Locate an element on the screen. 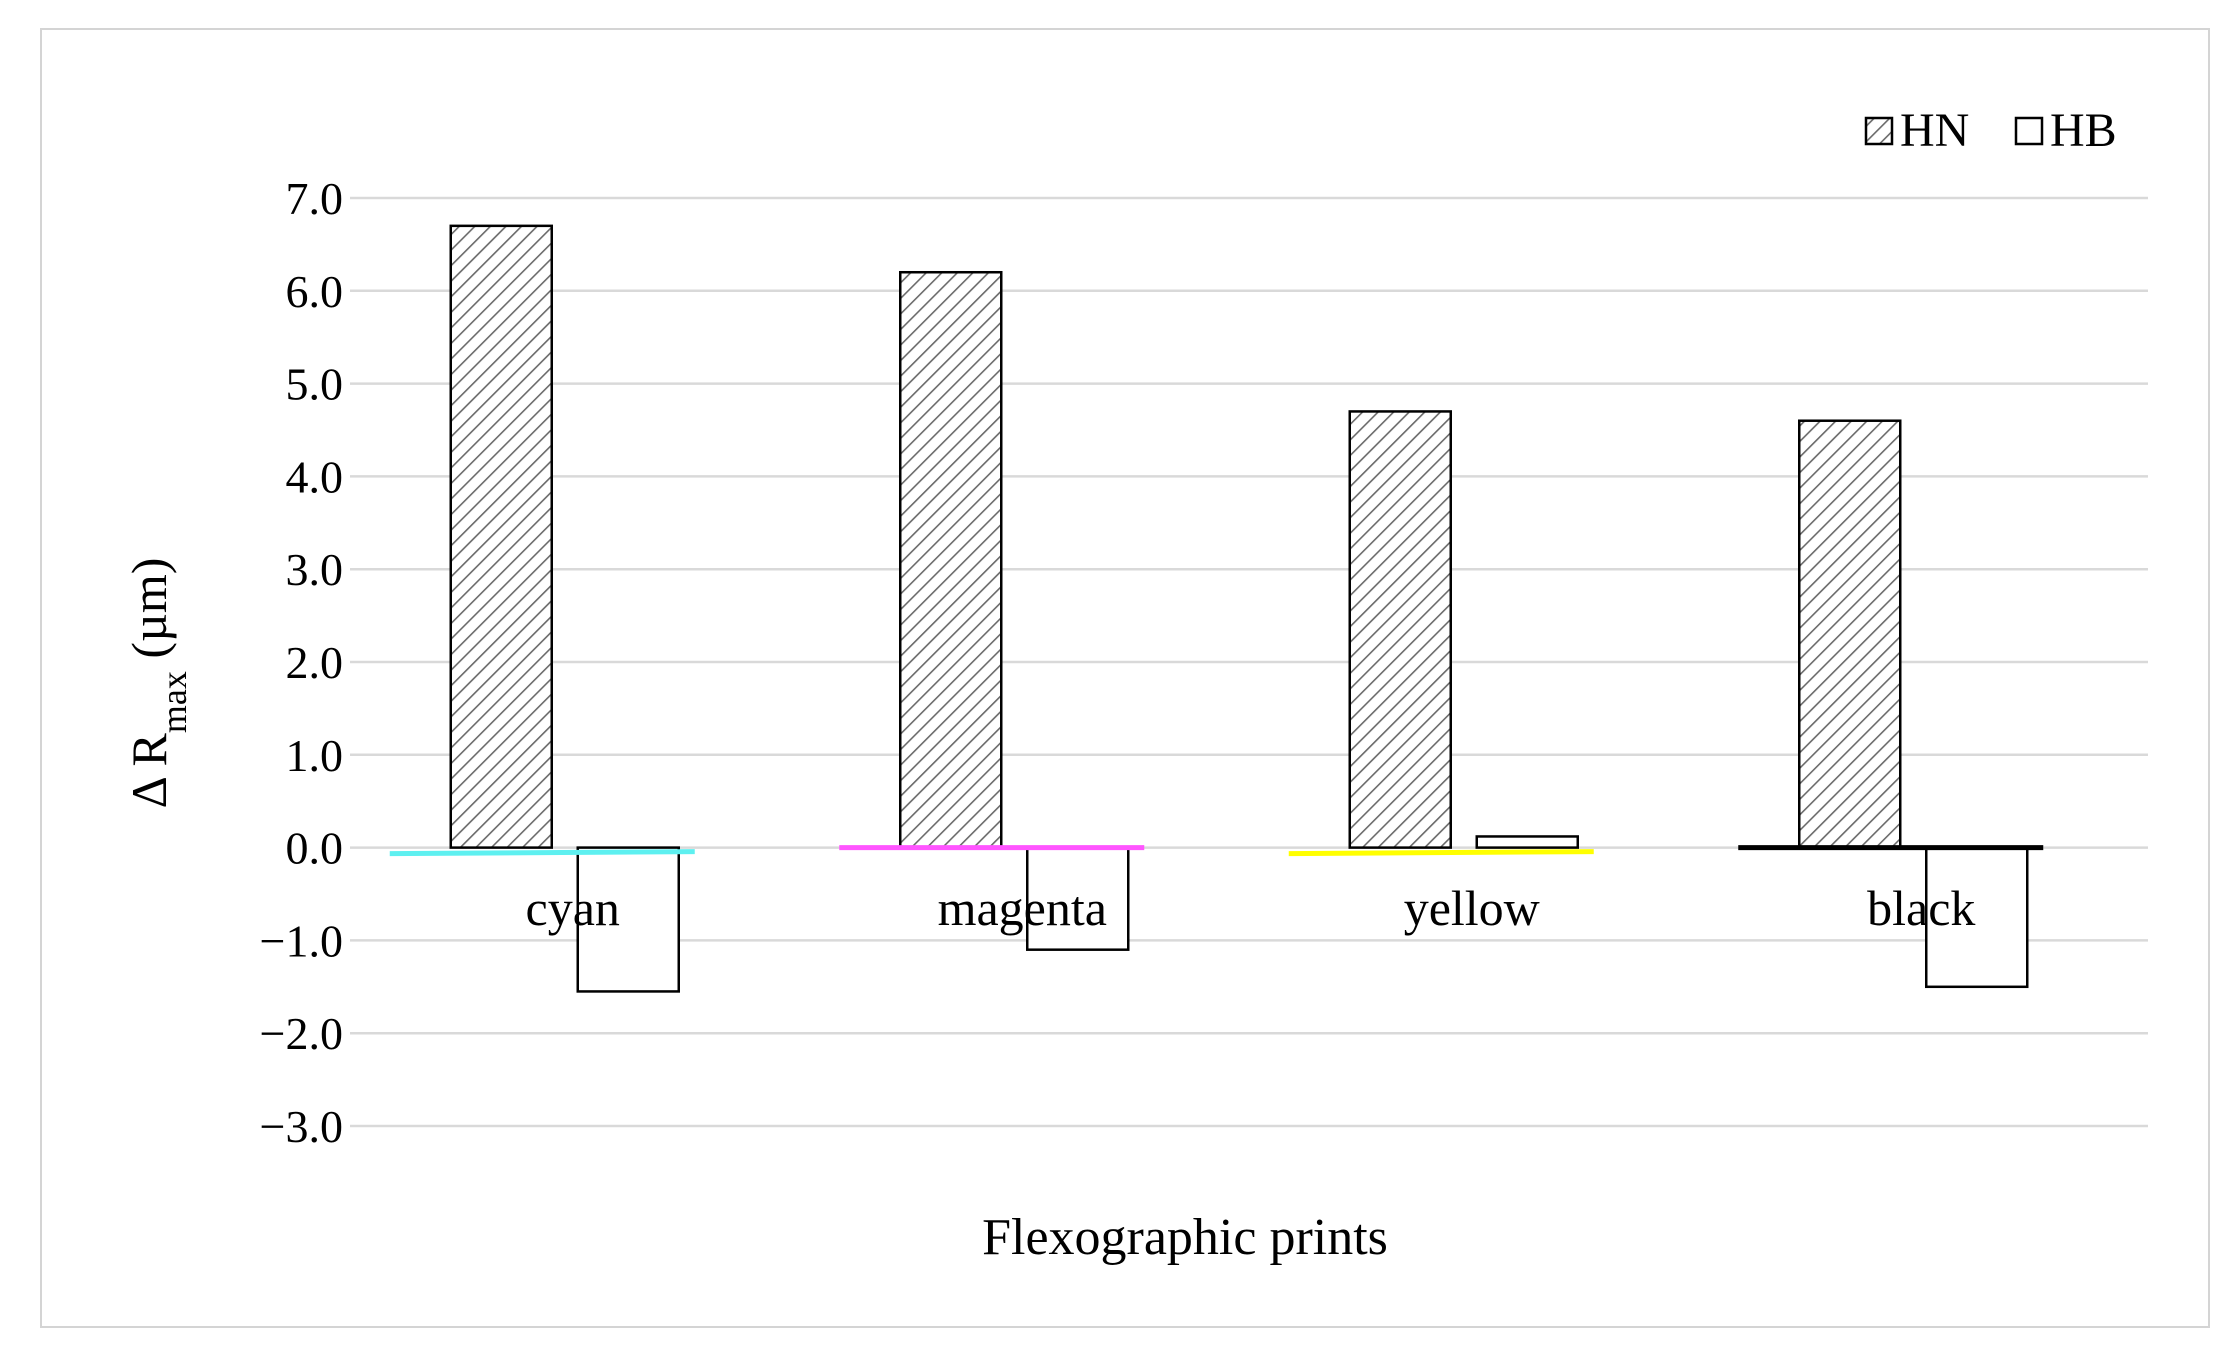 This screenshot has height=1371, width=2240. y-tick-label: 0.0 is located at coordinates (315, 848).